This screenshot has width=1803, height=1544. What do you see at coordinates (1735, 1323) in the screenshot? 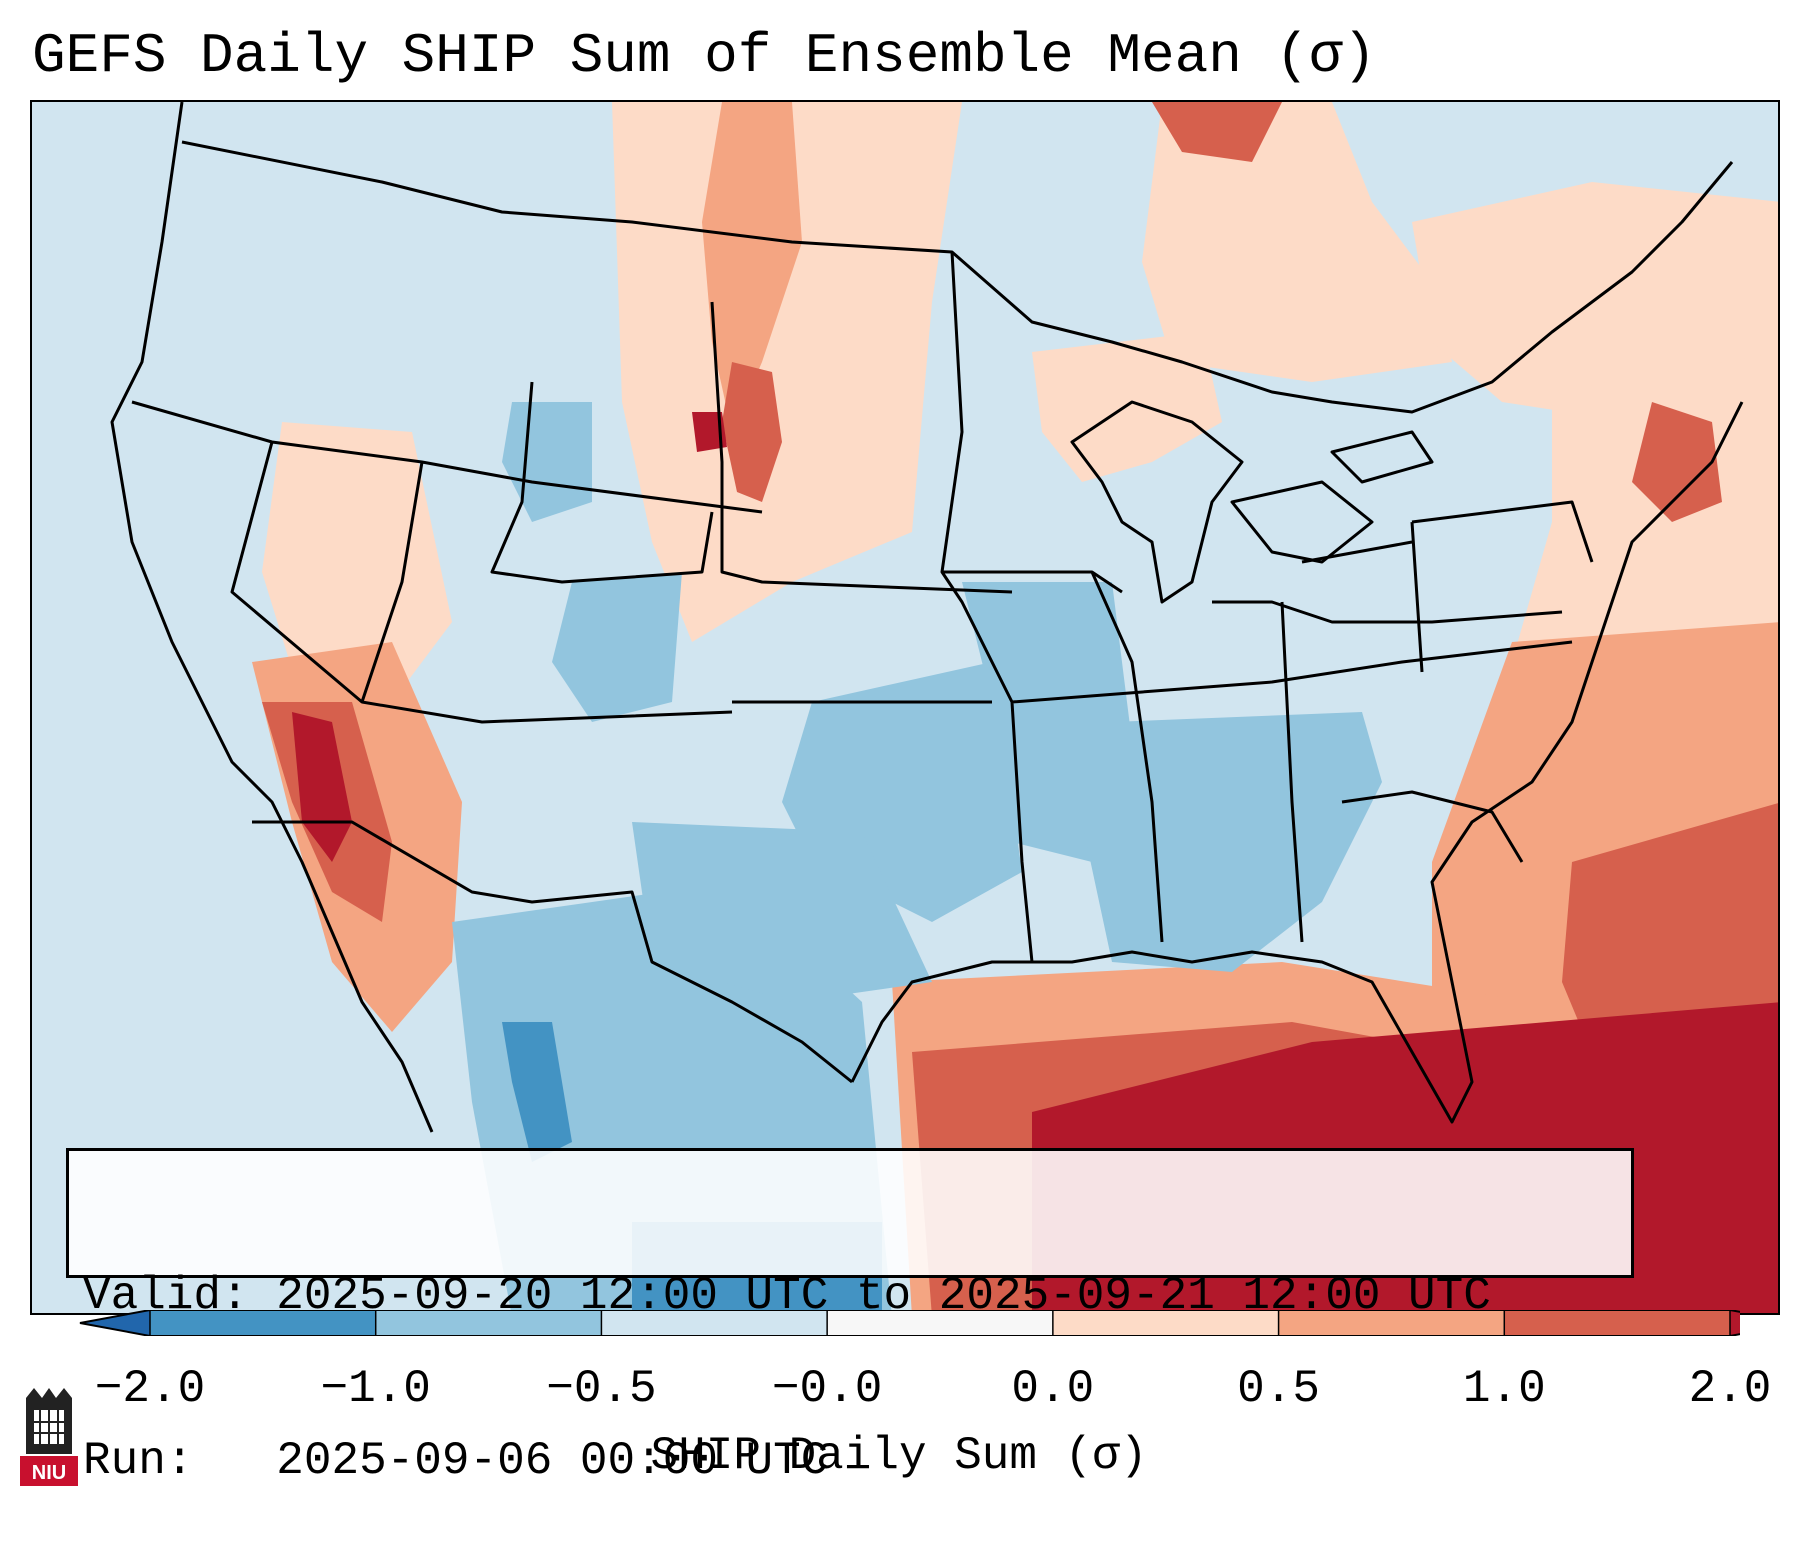
I see `colorbar-over-extension` at bounding box center [1735, 1323].